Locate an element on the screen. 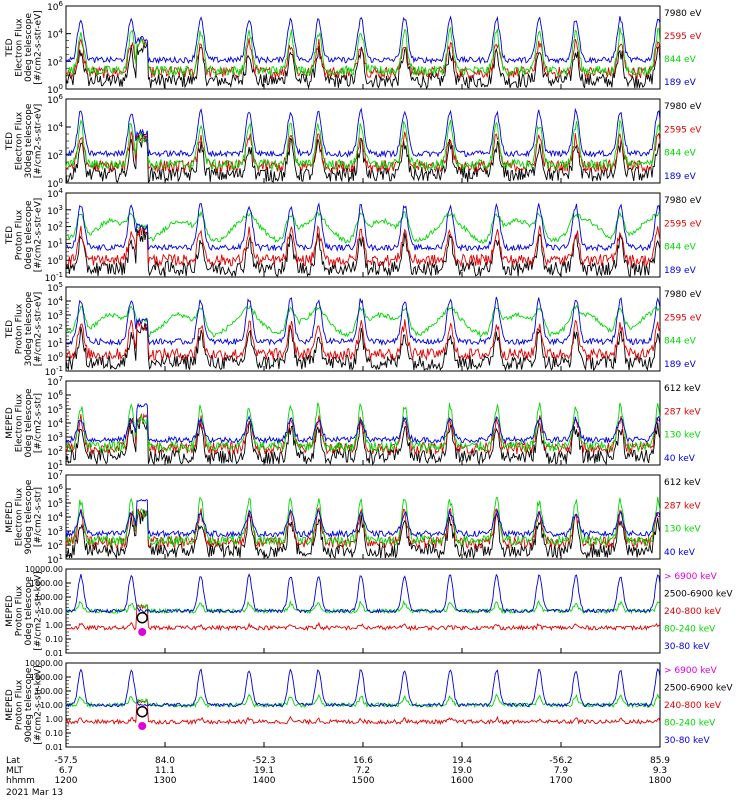 This screenshot has height=800, width=750. y-tick-label: 10⁵ is located at coordinates (55, 503).